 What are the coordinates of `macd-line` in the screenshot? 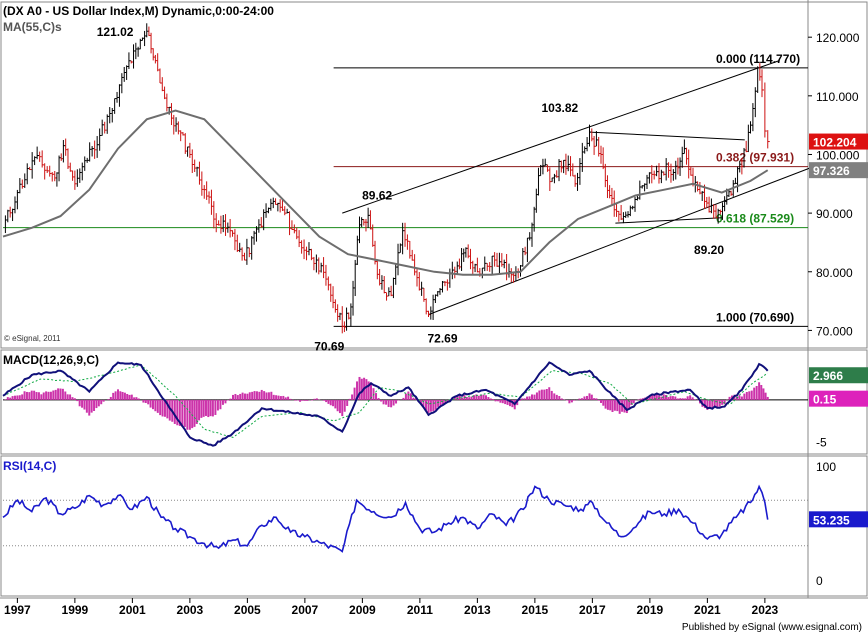 It's located at (385, 404).